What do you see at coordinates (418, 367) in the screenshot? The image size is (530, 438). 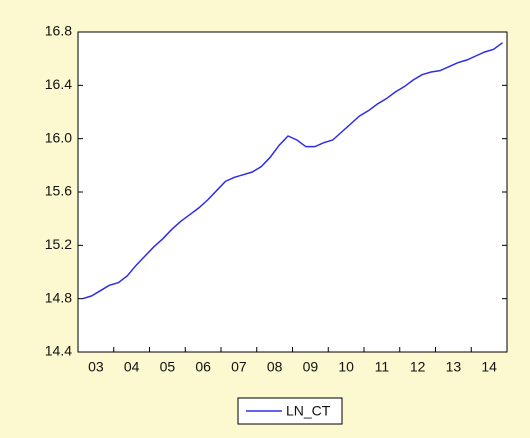 I see `x-tick-label: 12` at bounding box center [418, 367].